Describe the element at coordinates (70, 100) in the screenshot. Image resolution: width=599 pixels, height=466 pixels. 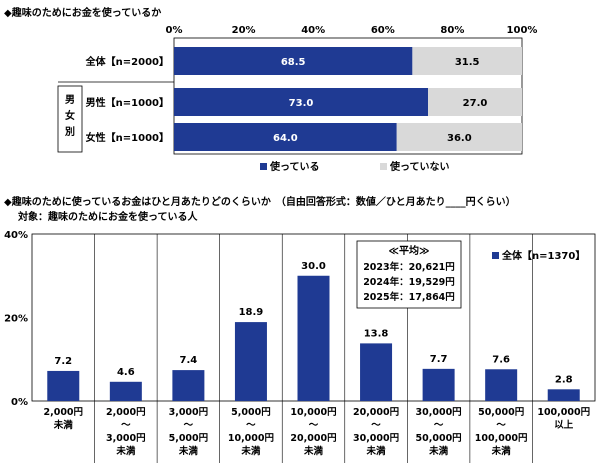
I see `group-label-char: 男` at that location.